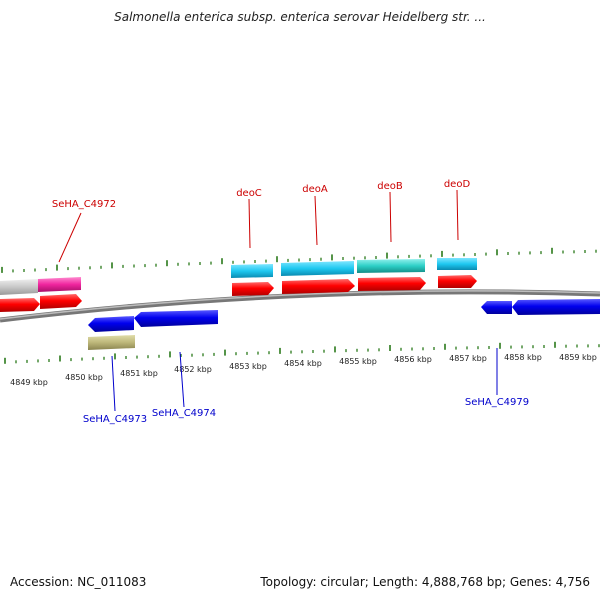 The width and height of the screenshot is (600, 600). What do you see at coordinates (457, 215) in the screenshot?
I see `leader-deoD` at bounding box center [457, 215].